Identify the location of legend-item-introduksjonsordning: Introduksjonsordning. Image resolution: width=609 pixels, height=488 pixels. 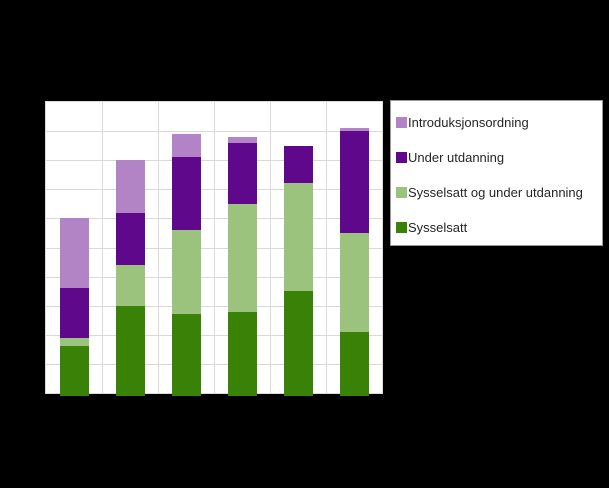
(499, 122).